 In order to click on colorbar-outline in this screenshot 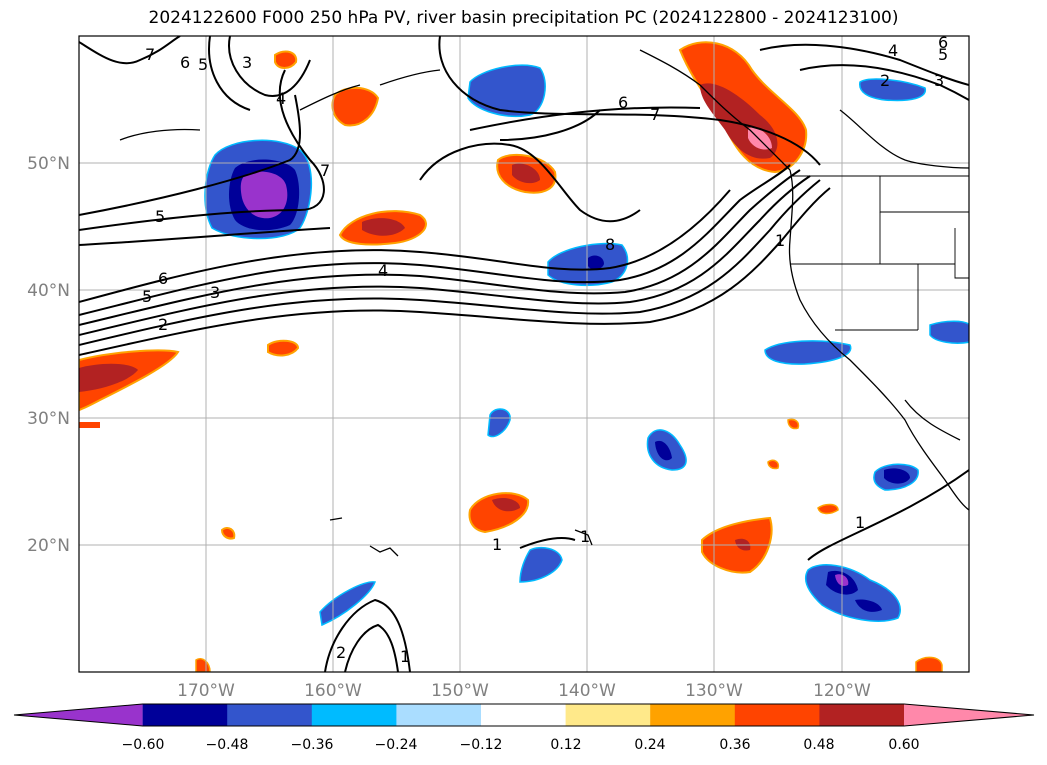, I will do `click(524, 715)`.